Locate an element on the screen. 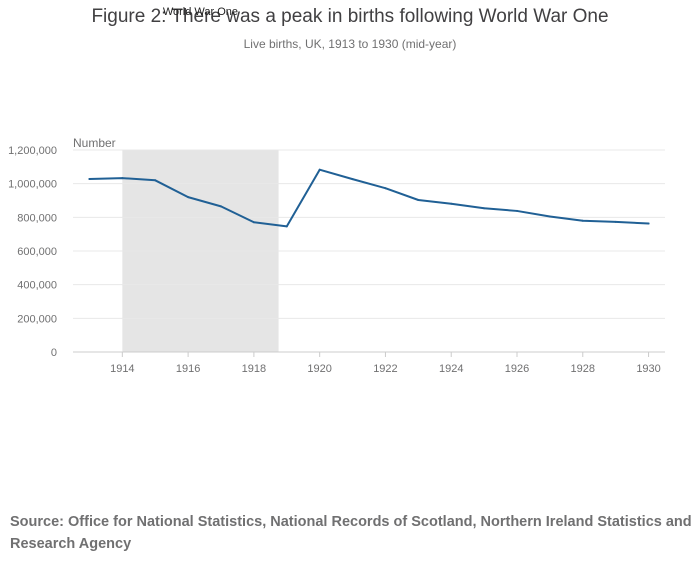  series-line is located at coordinates (369, 198).